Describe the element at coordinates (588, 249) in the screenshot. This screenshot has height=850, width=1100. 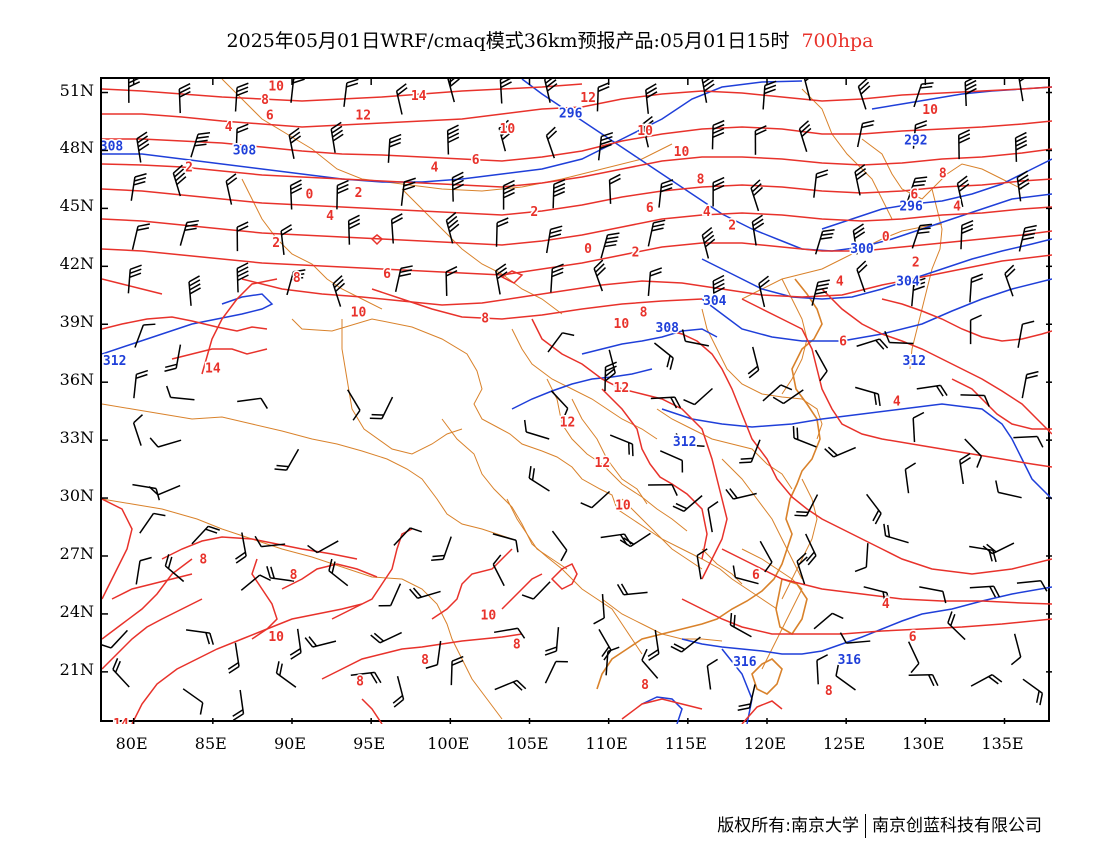
I see `temperature-contour-label: 0` at that location.